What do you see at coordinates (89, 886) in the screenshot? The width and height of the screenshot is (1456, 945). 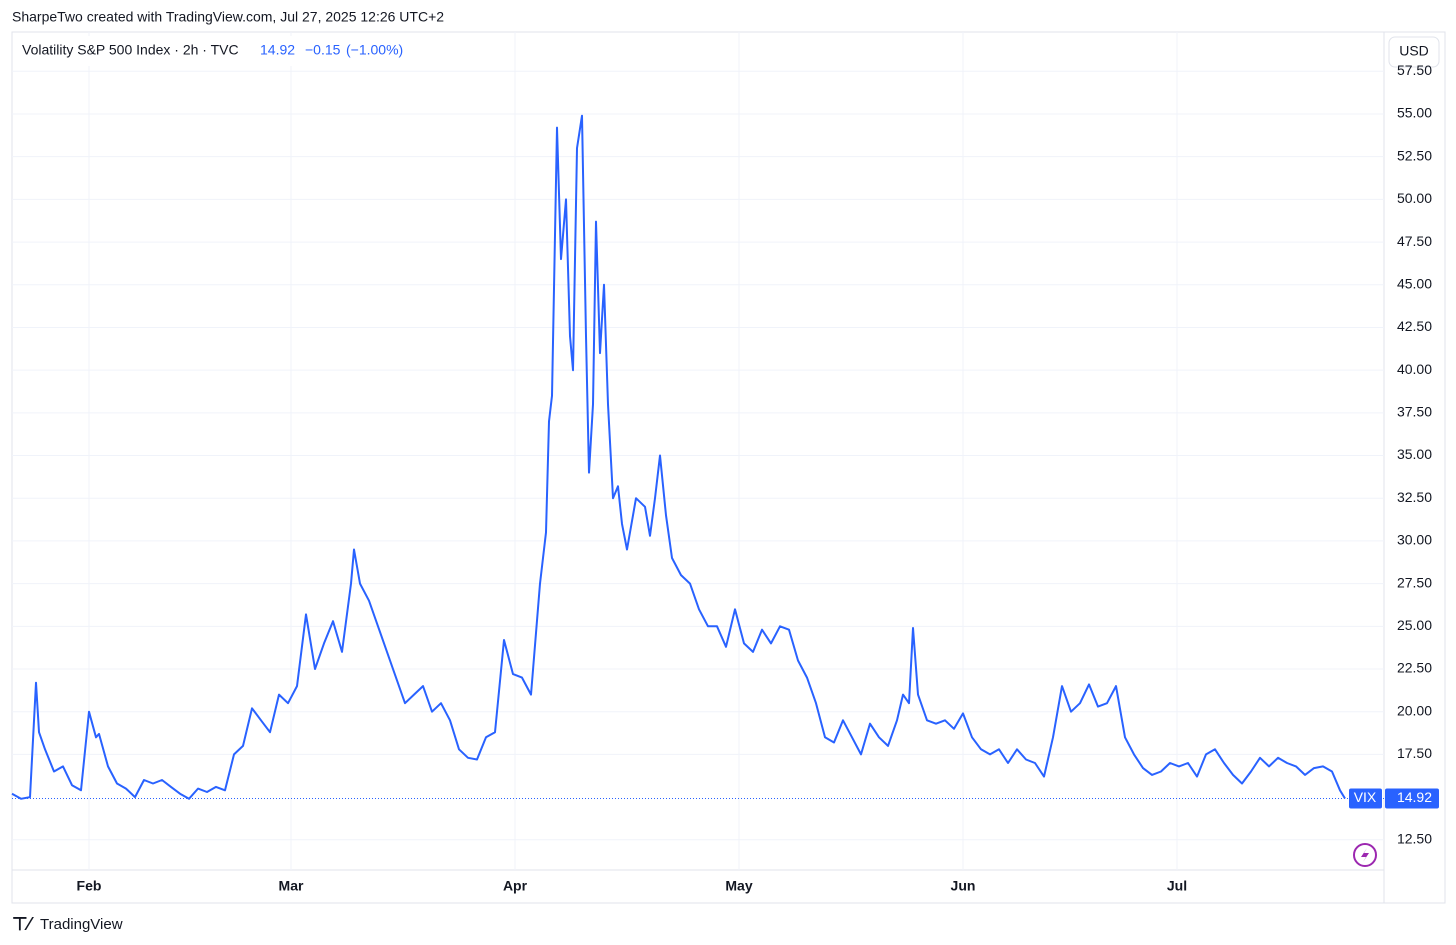 I see `x-tick-label: Feb` at bounding box center [89, 886].